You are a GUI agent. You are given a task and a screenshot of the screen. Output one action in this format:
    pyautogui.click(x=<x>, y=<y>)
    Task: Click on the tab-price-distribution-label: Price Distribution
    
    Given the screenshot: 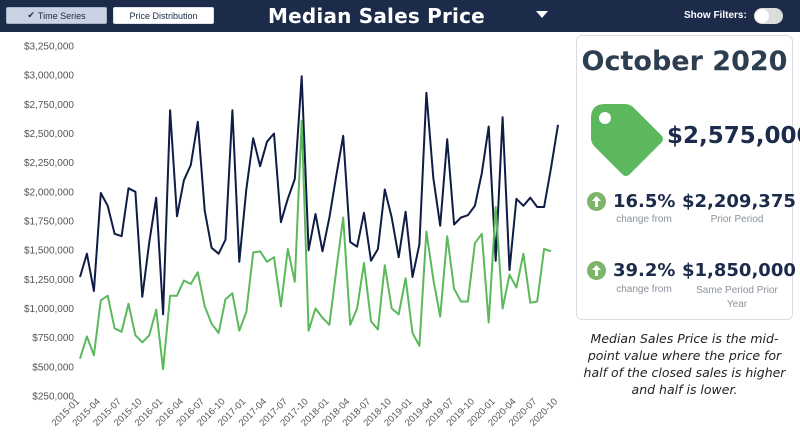 What is the action you would take?
    pyautogui.click(x=163, y=15)
    